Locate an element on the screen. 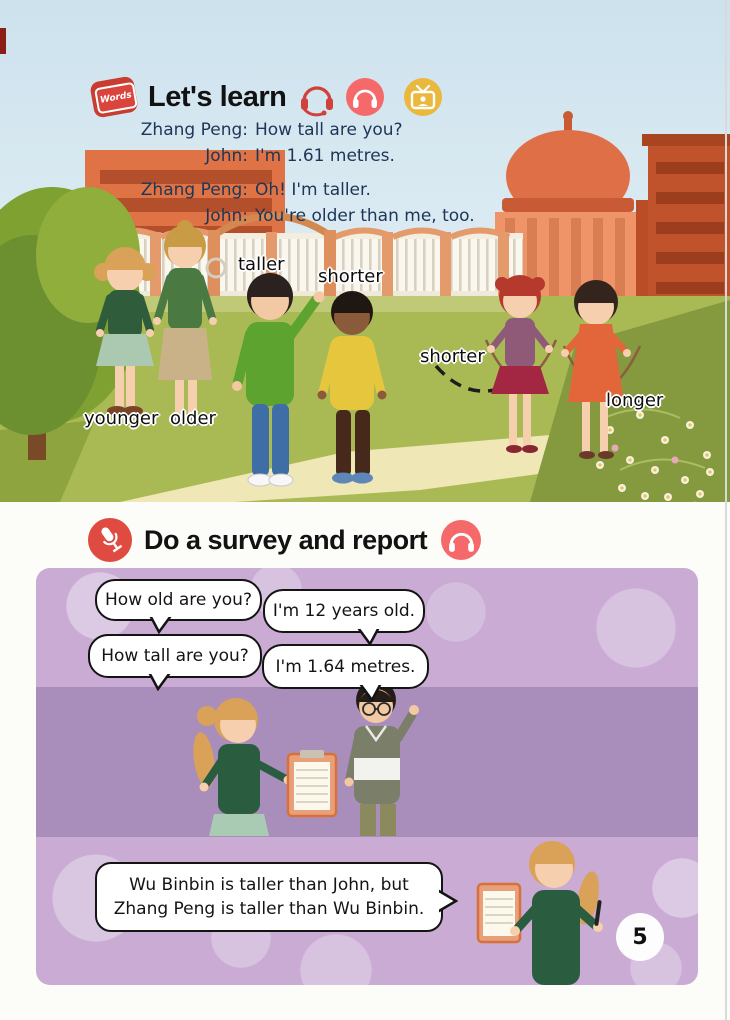  survey-header: Do a survey and report is located at coordinates (285, 540).